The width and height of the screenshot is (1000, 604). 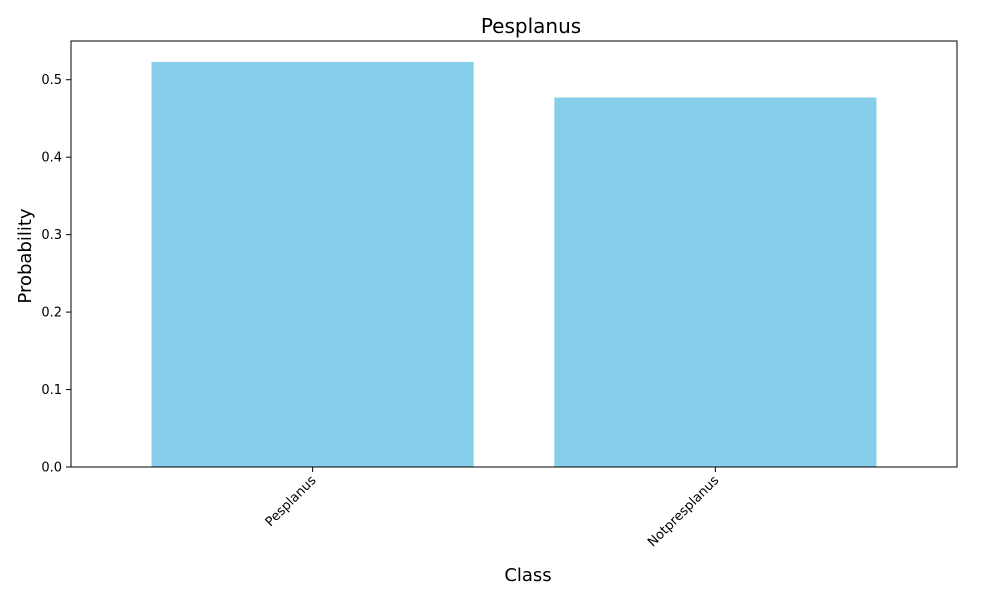 I want to click on y-tick-label: 0.0, so click(x=51, y=468).